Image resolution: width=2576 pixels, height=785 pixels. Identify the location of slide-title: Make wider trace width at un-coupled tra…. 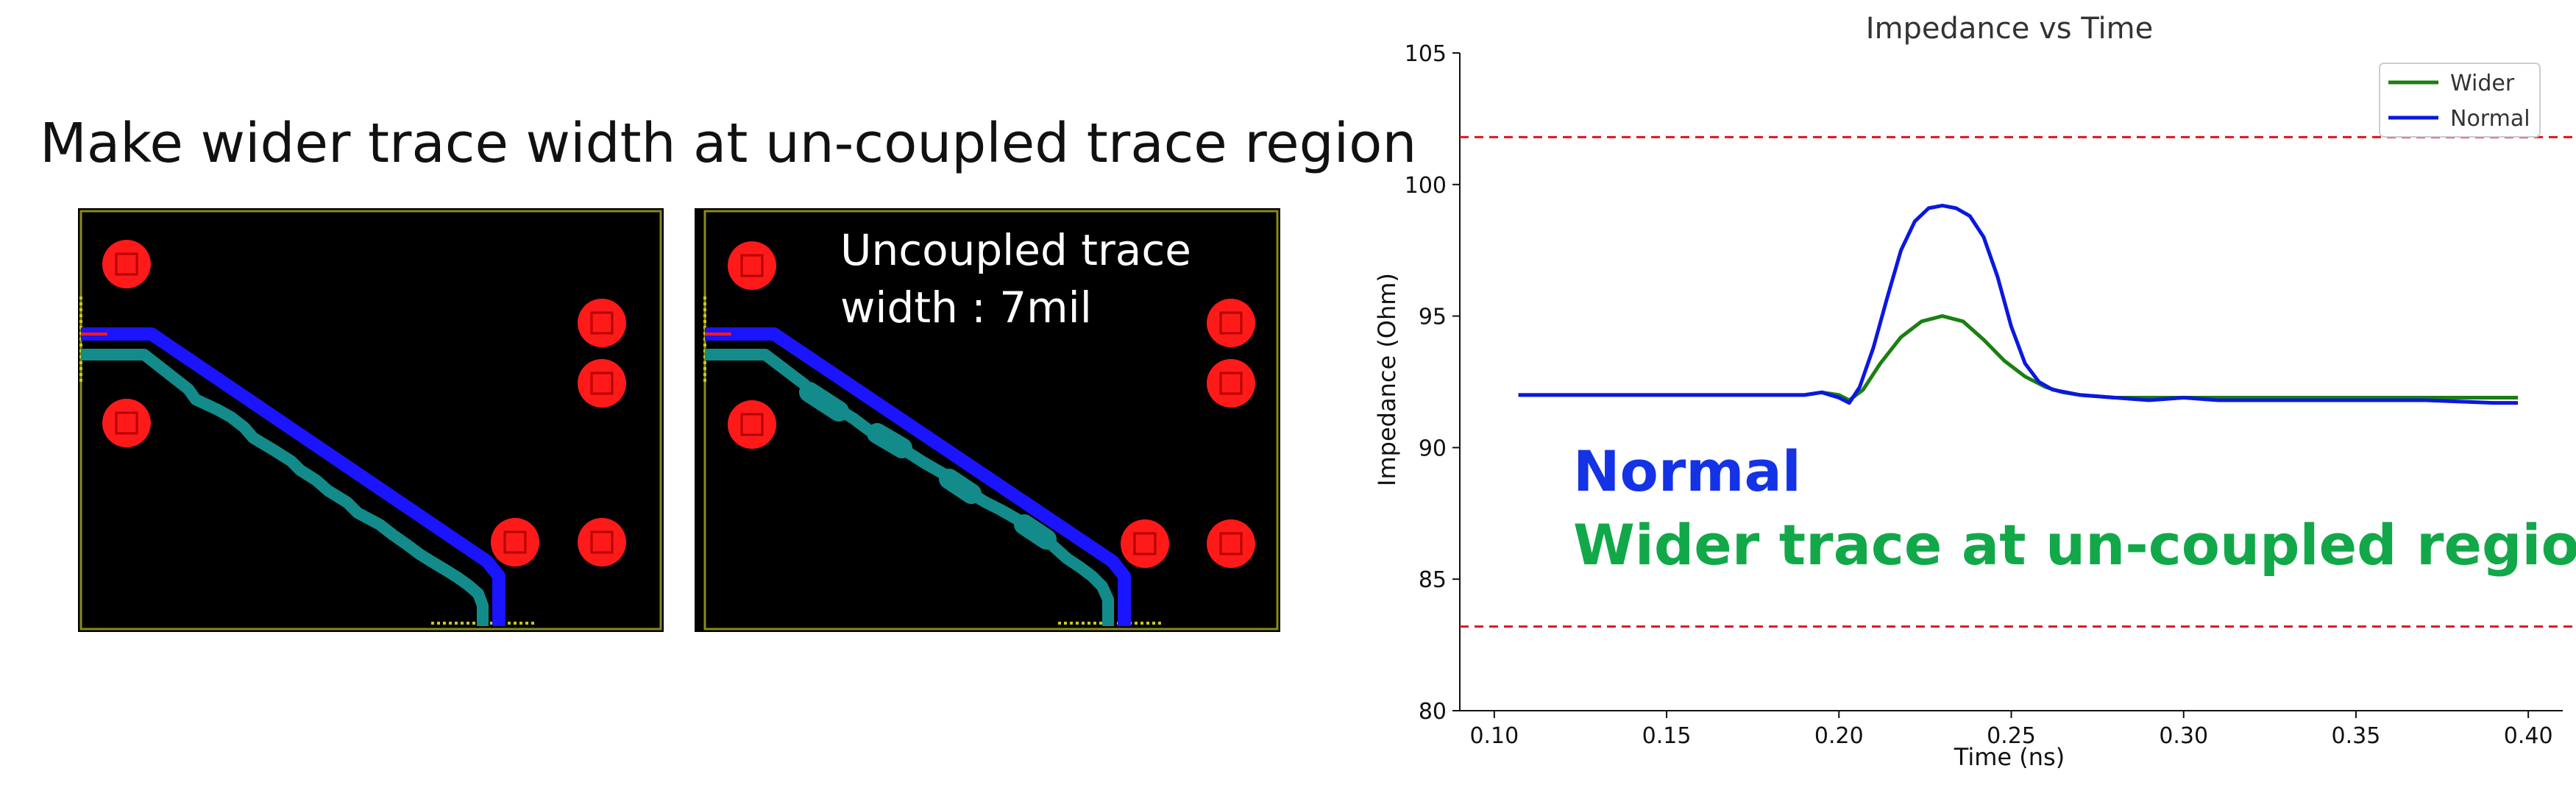
(728, 143).